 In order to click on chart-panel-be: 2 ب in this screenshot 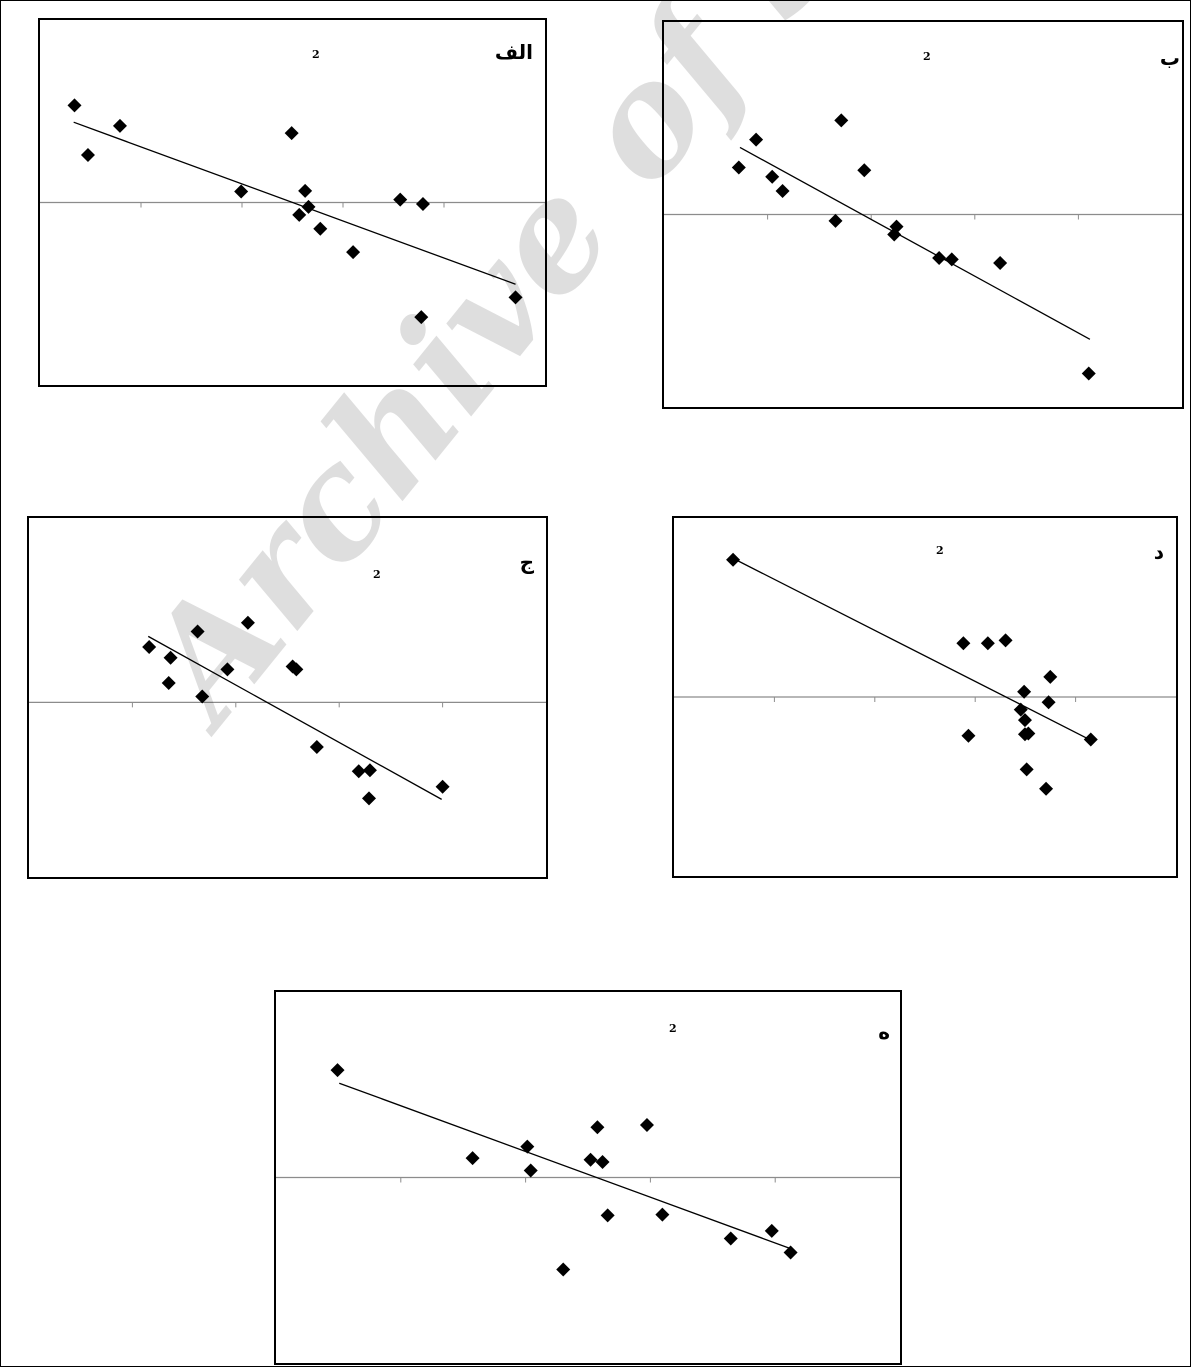, I will do `click(923, 214)`.